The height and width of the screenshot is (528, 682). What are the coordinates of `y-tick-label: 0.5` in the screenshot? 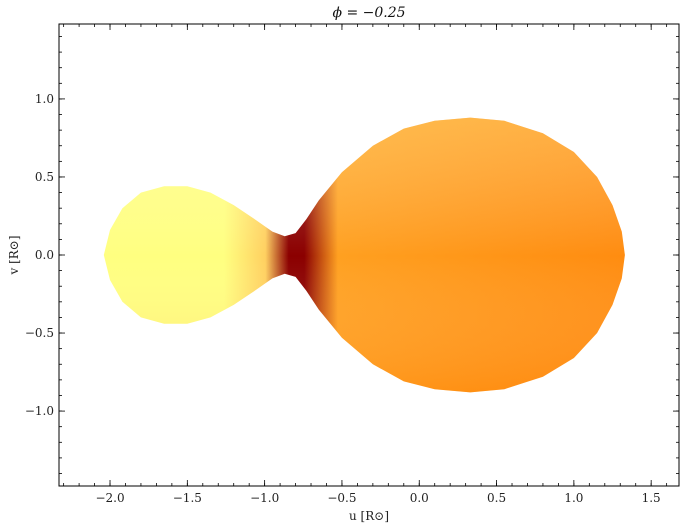 It's located at (44, 177).